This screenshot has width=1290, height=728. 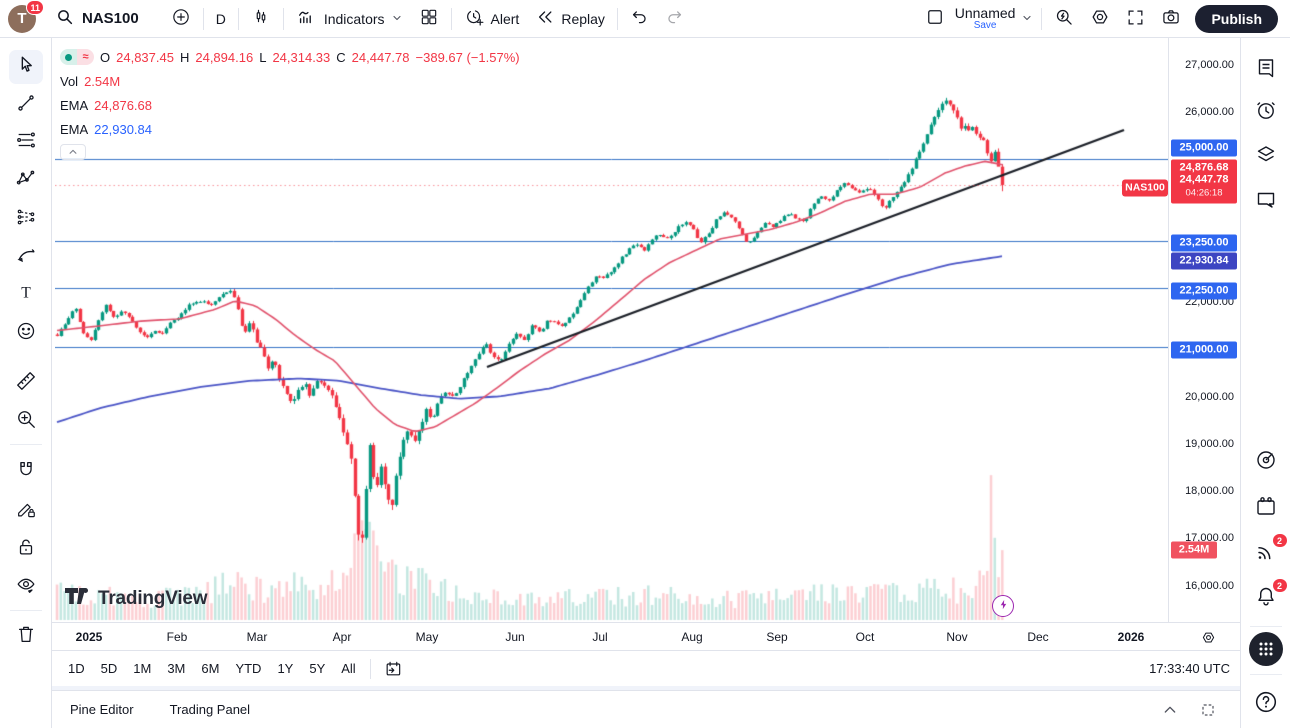 I want to click on tool-hide-drawings, so click(x=26, y=587).